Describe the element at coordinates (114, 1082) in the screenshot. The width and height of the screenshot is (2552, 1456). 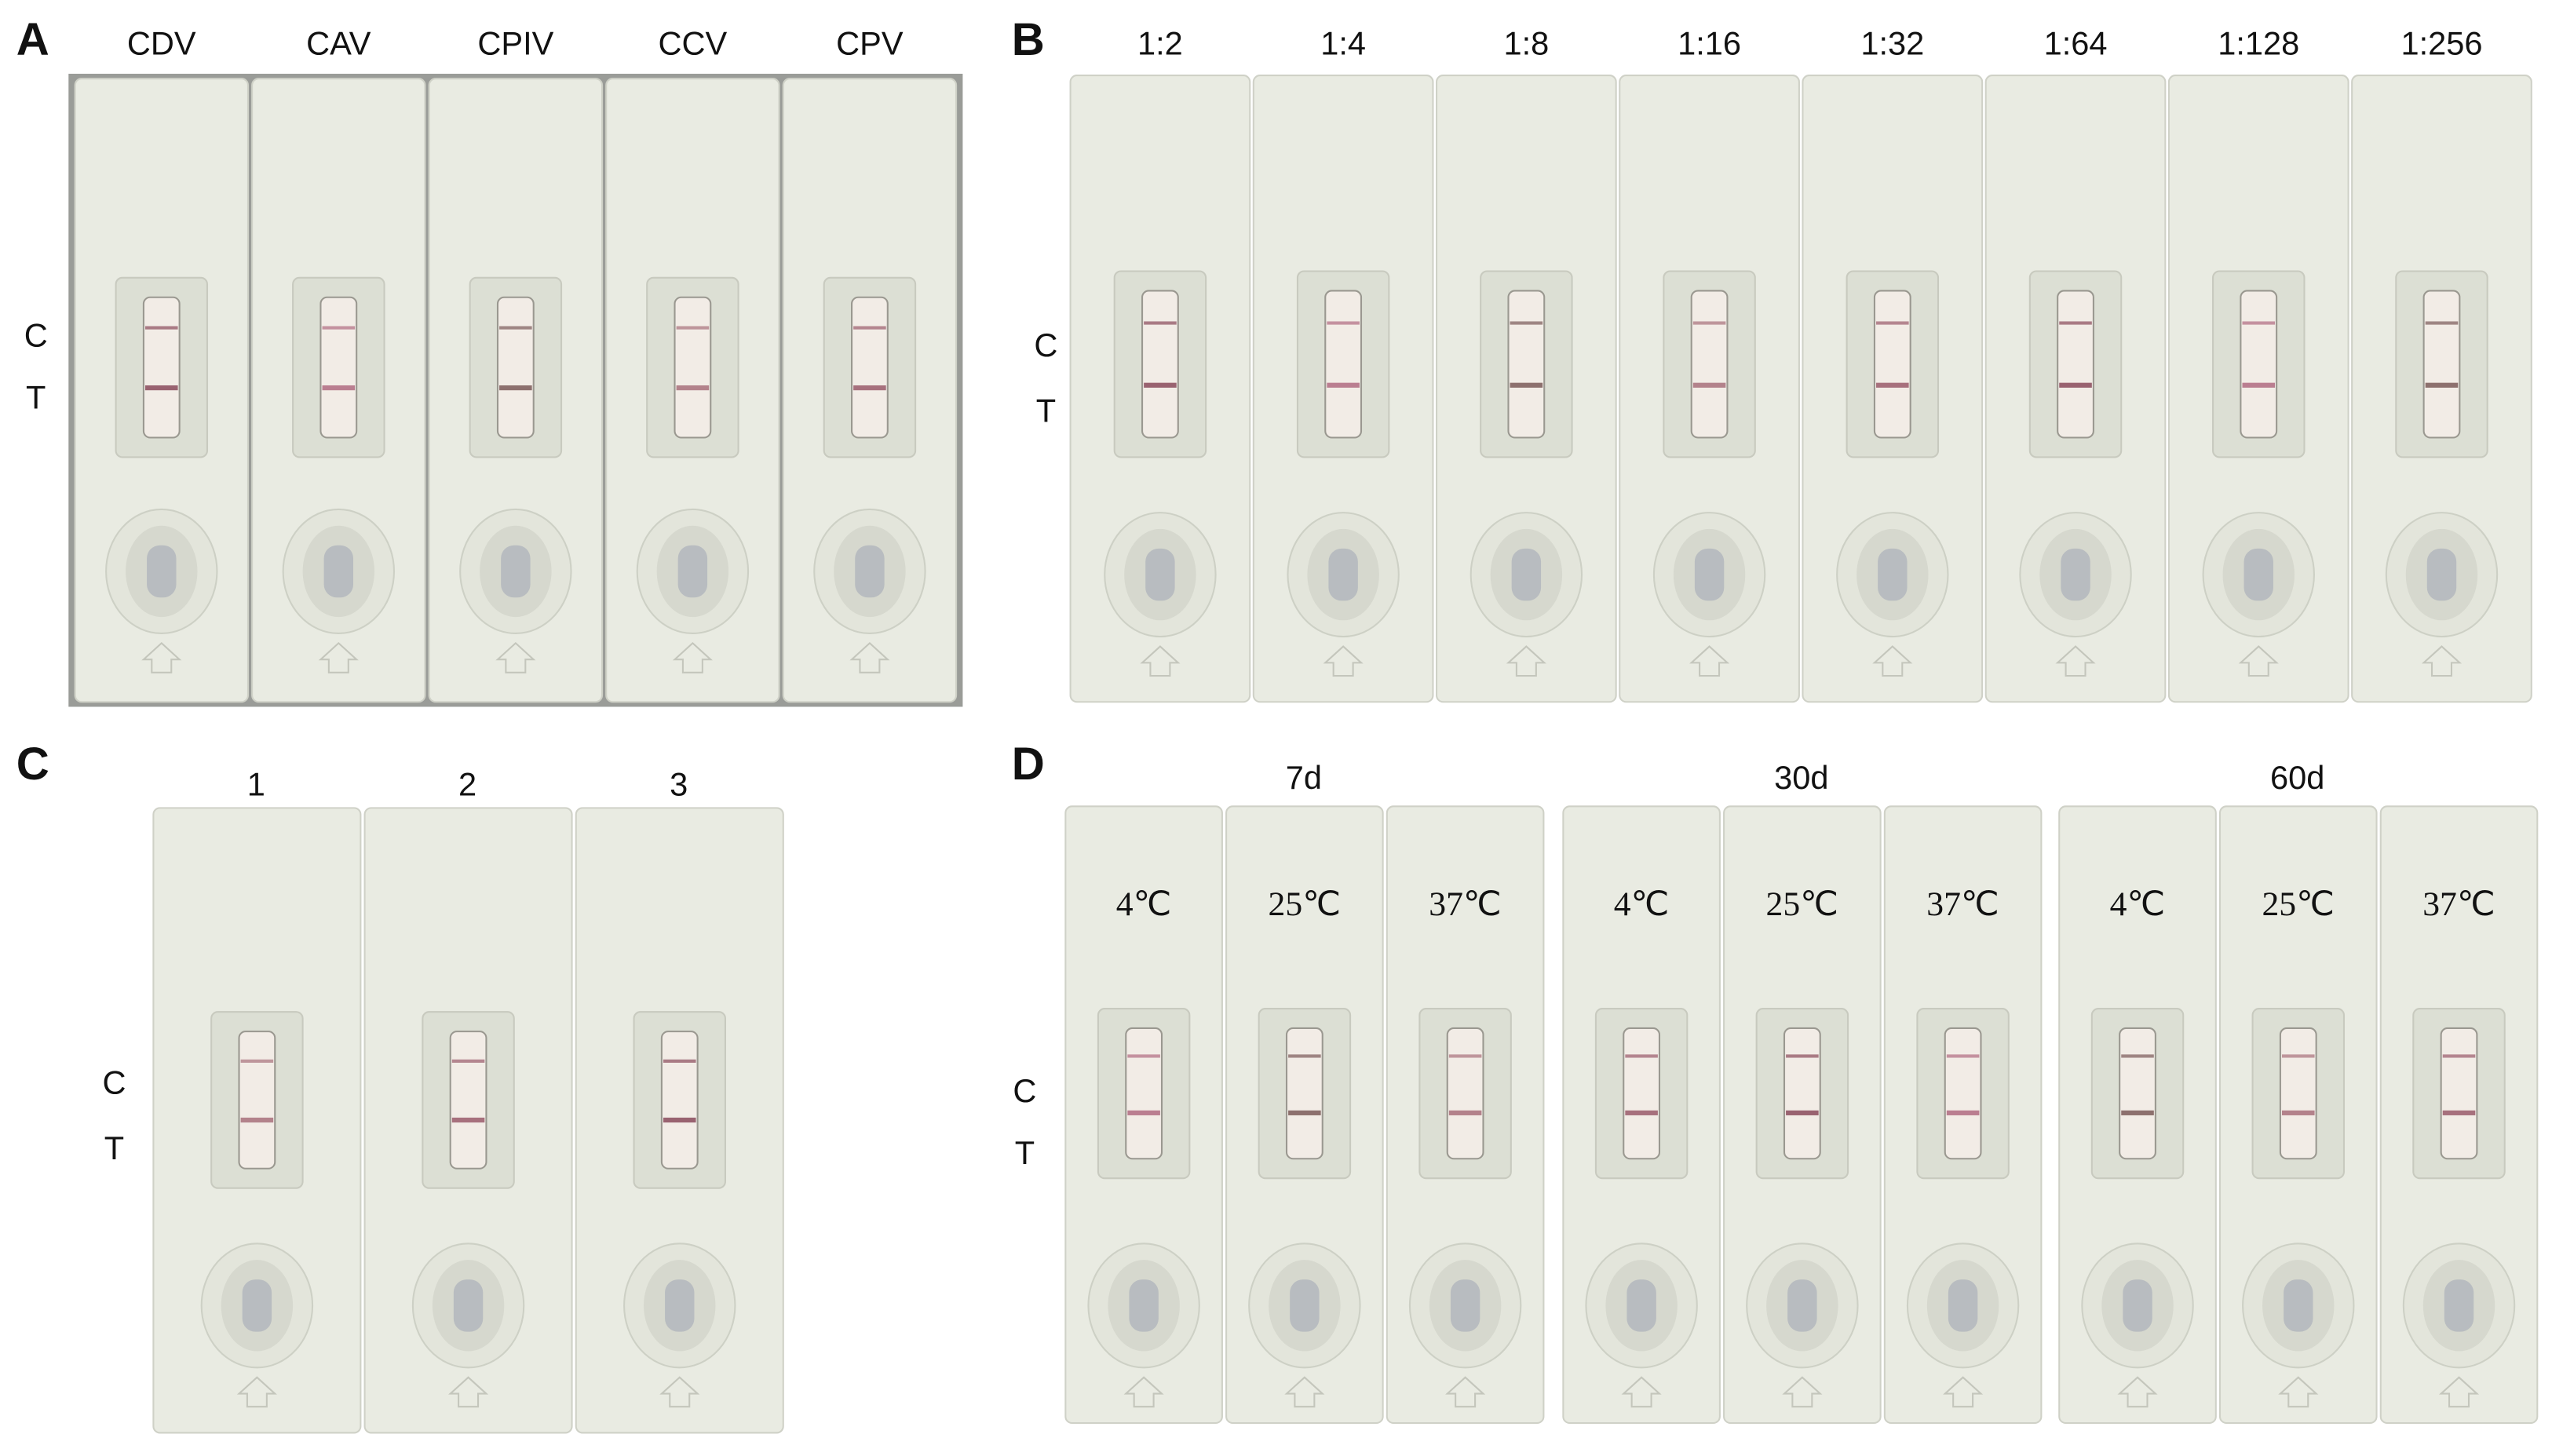
I see `c-label: C` at that location.